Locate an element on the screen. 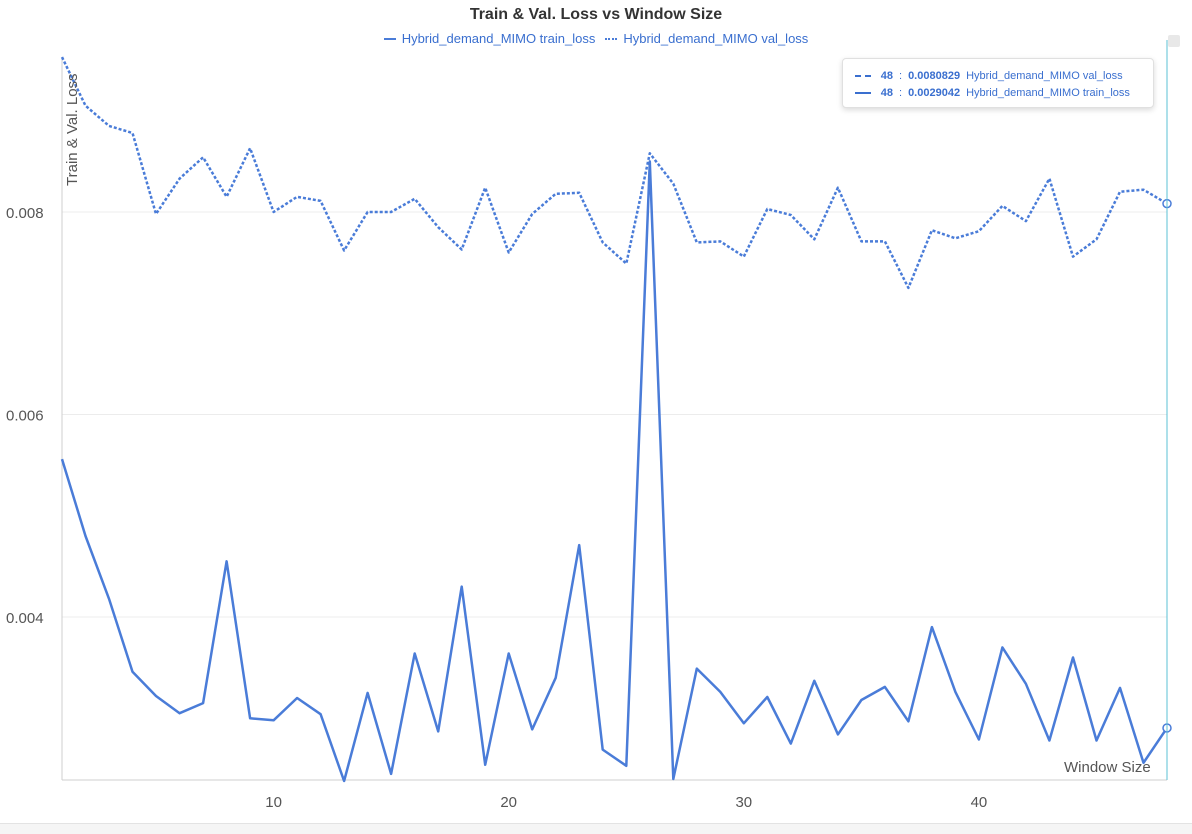 Image resolution: width=1192 pixels, height=834 pixels. tooltip-series-label: Hybrid_demand_MIMO val_loss is located at coordinates (1044, 75).